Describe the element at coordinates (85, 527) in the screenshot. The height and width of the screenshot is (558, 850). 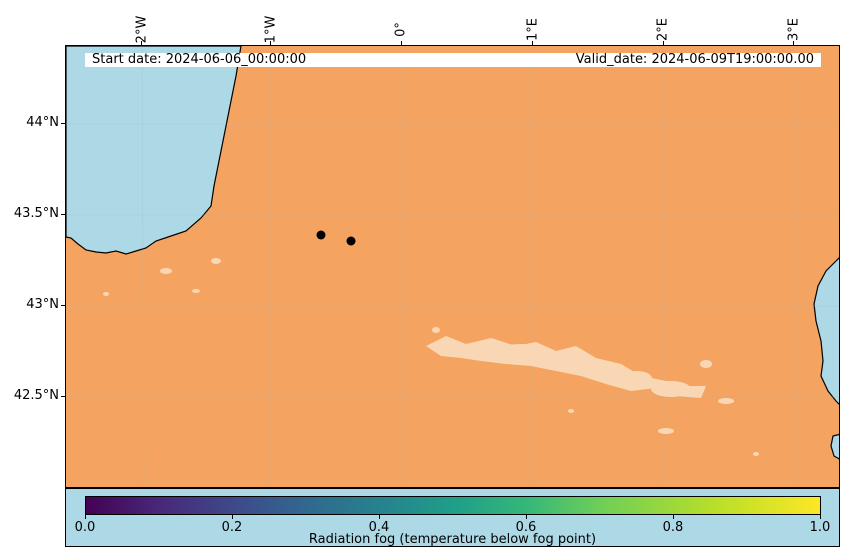
I see `colorbar-tick-label: 0.0` at that location.